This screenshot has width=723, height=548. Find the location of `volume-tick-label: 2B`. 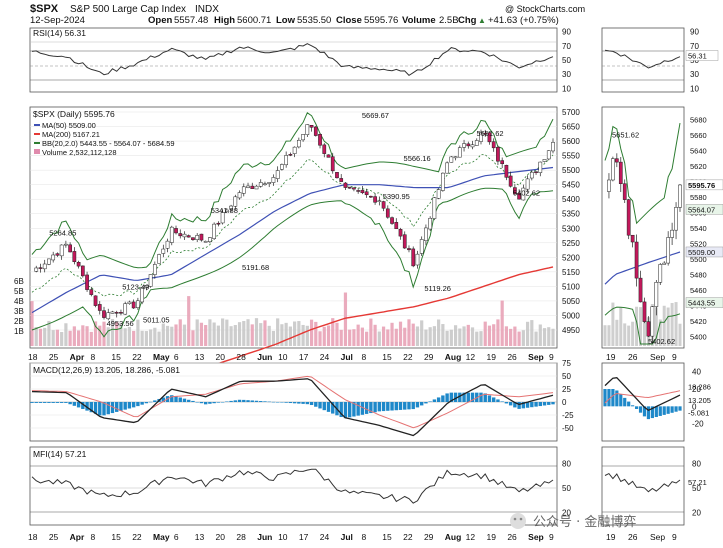

volume-tick-label: 2B is located at coordinates (19, 321).